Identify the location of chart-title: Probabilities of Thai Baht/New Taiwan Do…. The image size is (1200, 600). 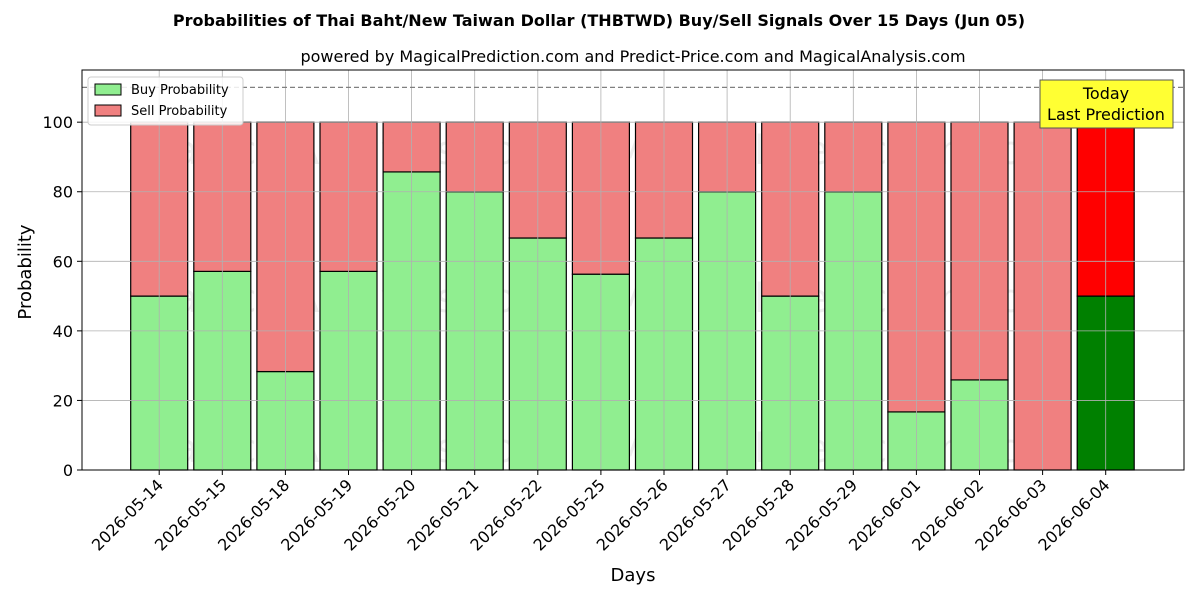
(599, 20).